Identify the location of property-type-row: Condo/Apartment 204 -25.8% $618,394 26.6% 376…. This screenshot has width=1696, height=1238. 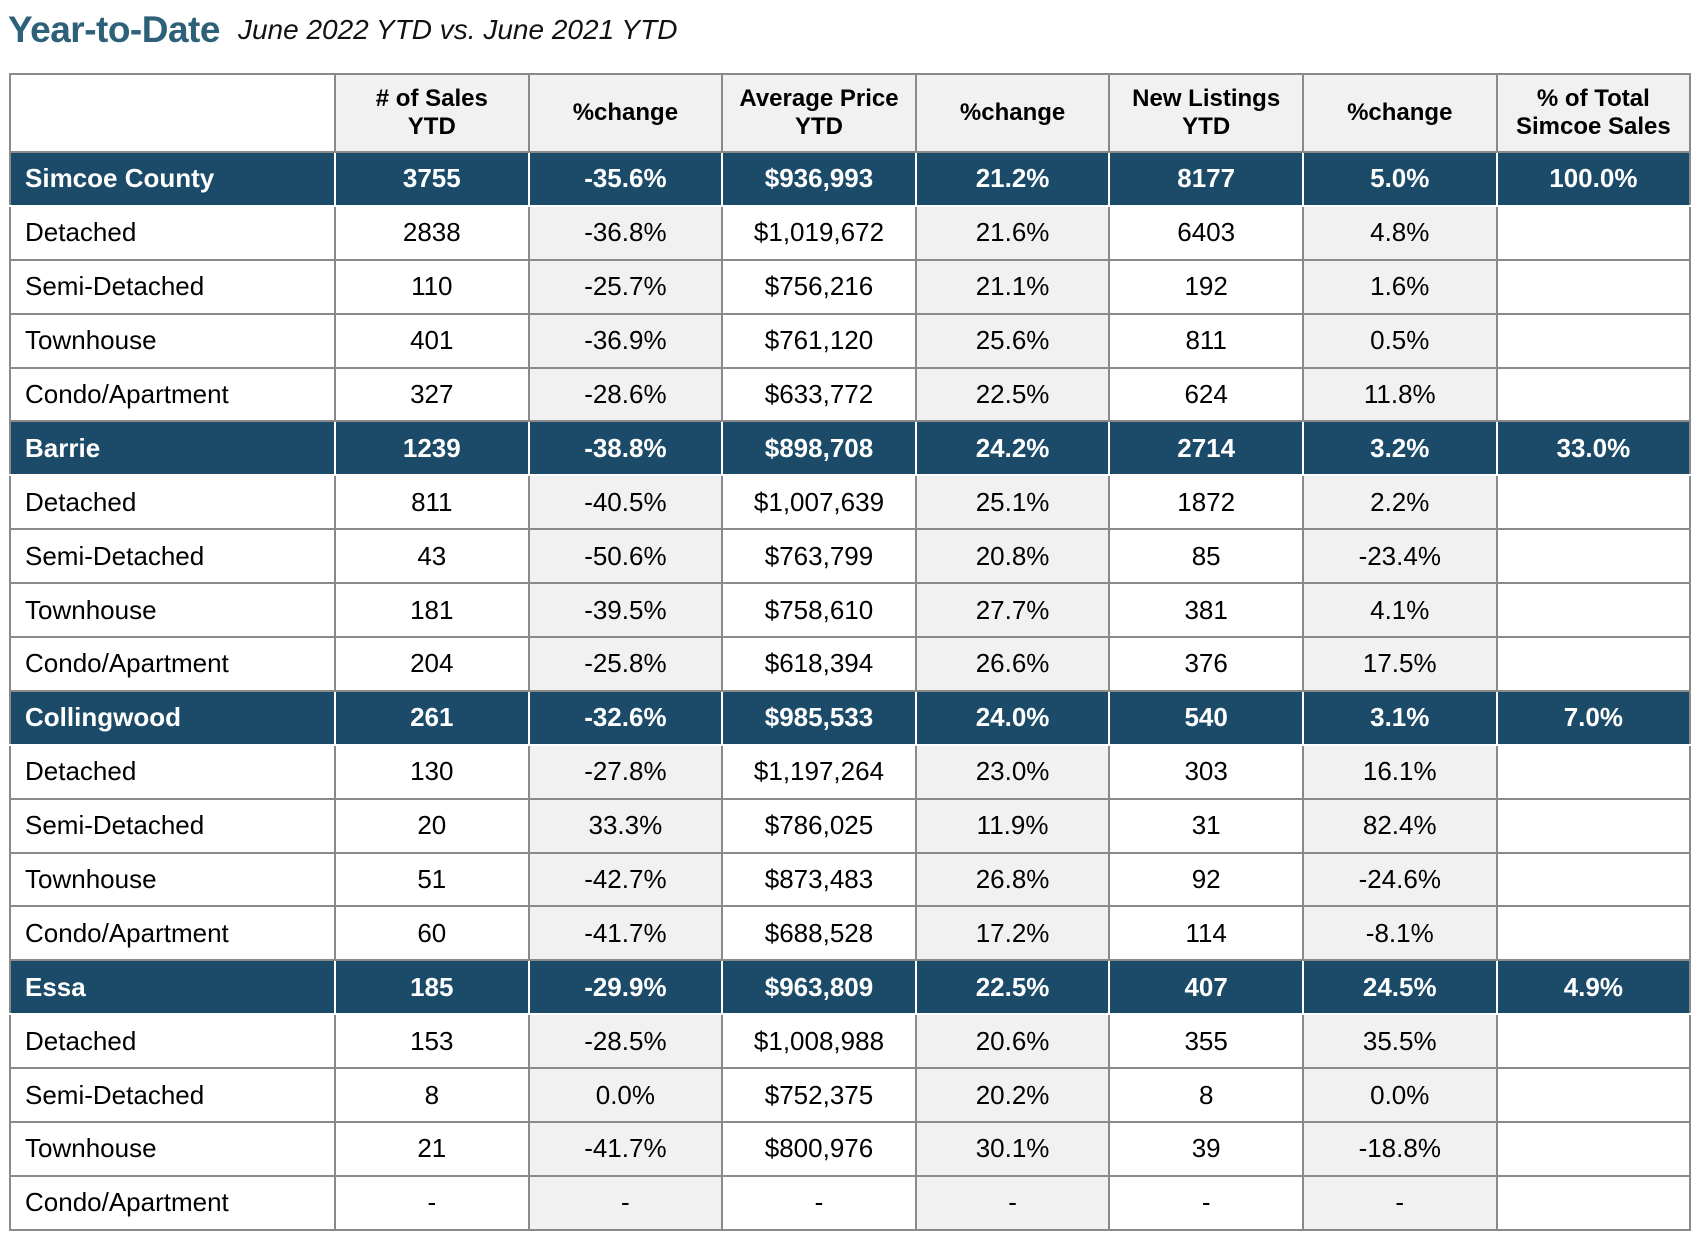
(850, 664).